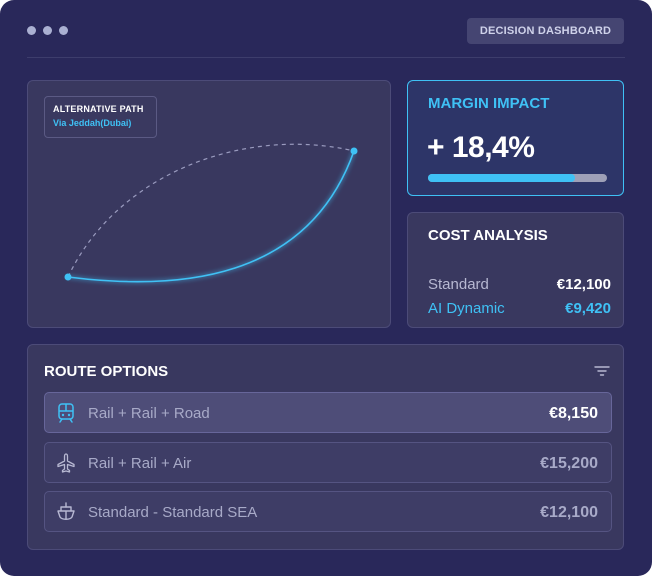  I want to click on main-route-path, so click(211, 216).